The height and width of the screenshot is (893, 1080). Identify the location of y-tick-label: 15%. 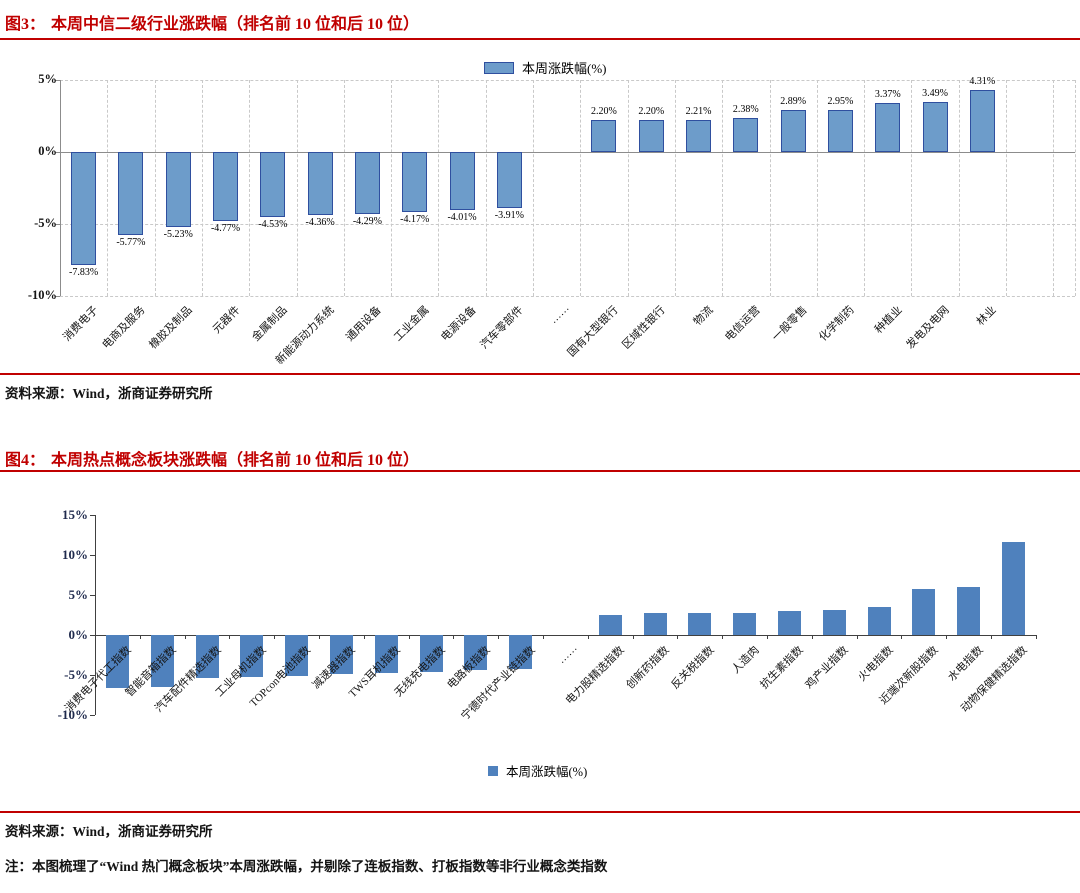
(75, 514).